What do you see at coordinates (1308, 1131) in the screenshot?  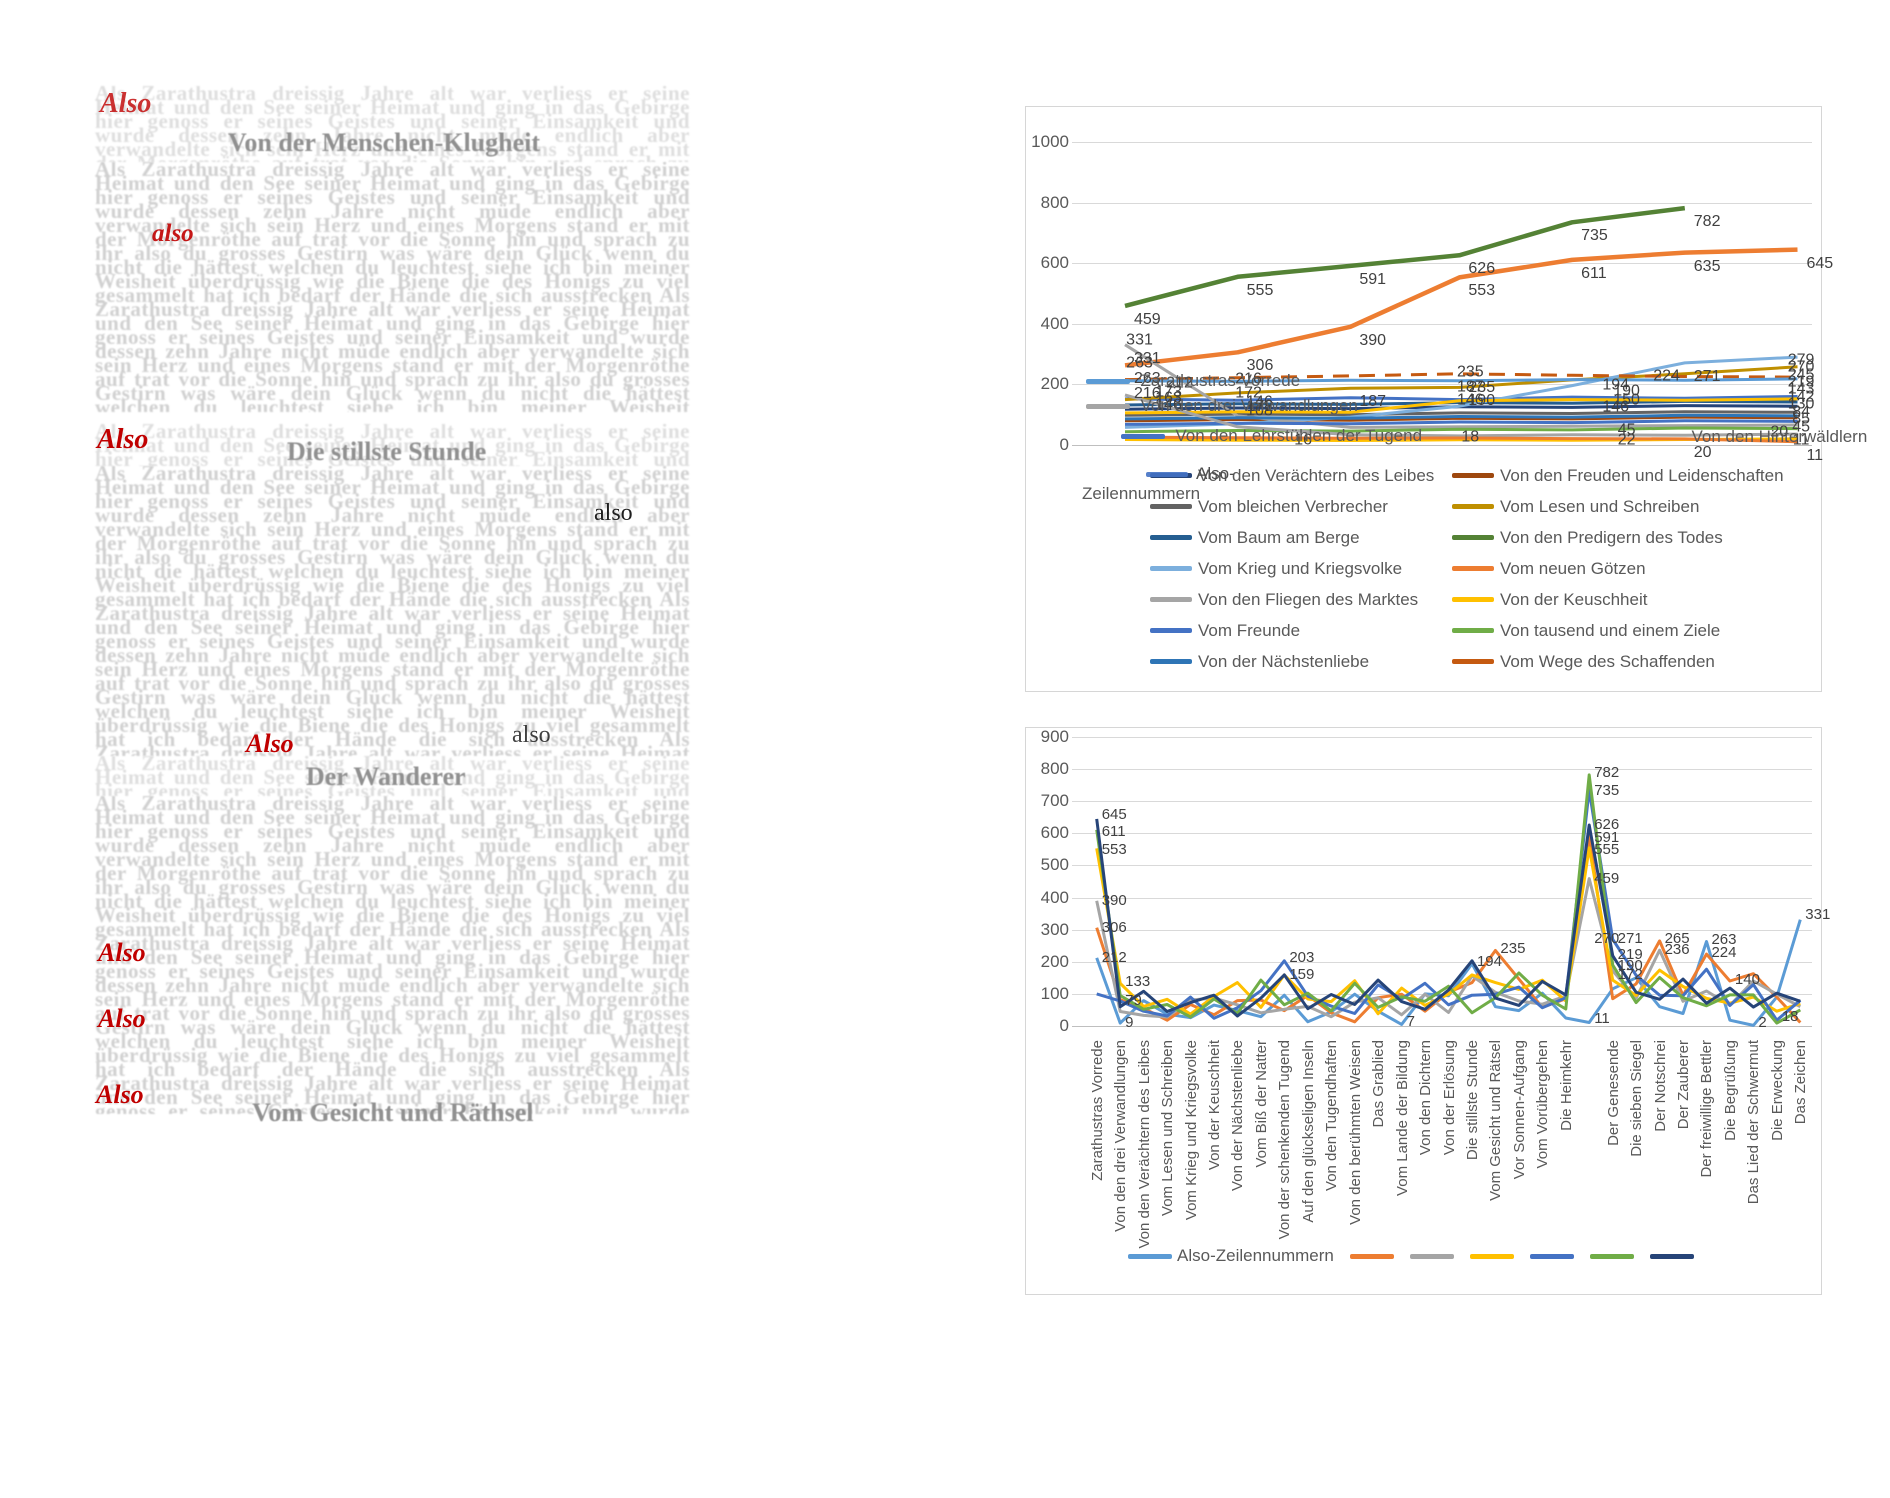 I see `x-tick-label: Auf den glückseligen Inseln` at bounding box center [1308, 1131].